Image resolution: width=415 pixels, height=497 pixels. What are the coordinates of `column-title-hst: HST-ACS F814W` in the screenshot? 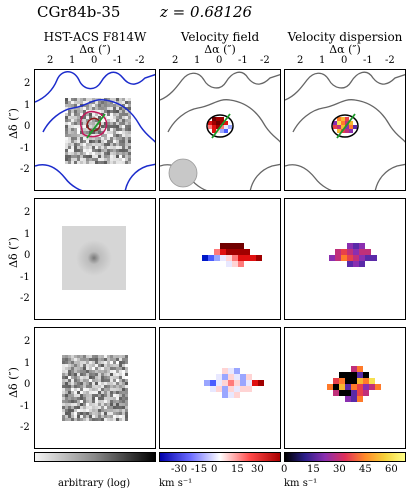 It's located at (95, 37).